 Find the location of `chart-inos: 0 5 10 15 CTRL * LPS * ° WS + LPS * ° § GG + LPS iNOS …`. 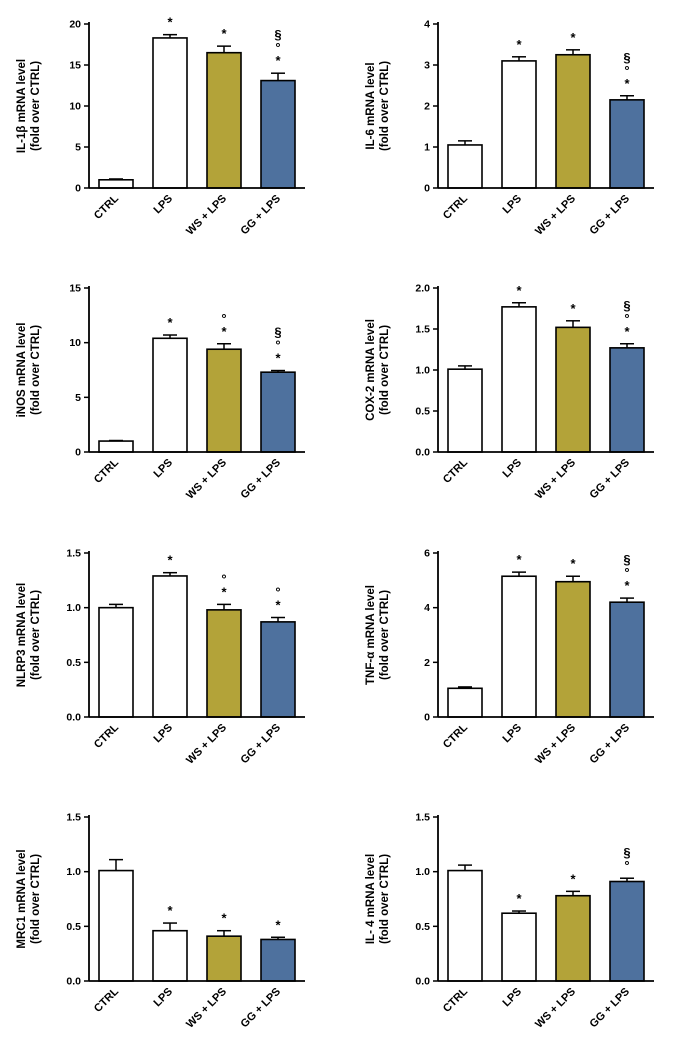

chart-inos: 0 5 10 15 CTRL * LPS * ° WS + LPS * ° § GG + LPS iNOS … is located at coordinates (174, 396).